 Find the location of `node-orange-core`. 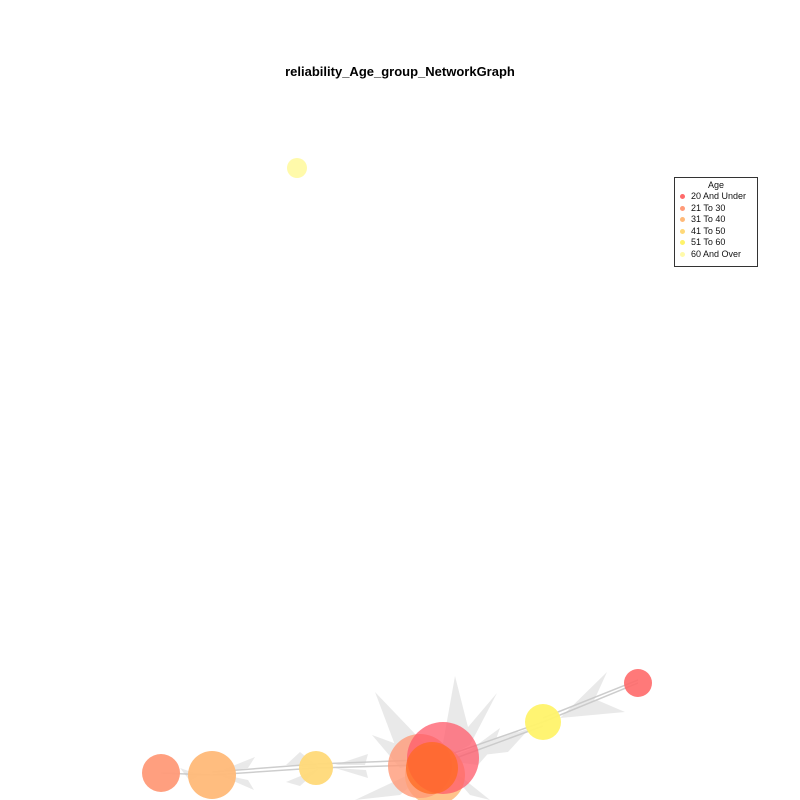

node-orange-core is located at coordinates (432, 768).